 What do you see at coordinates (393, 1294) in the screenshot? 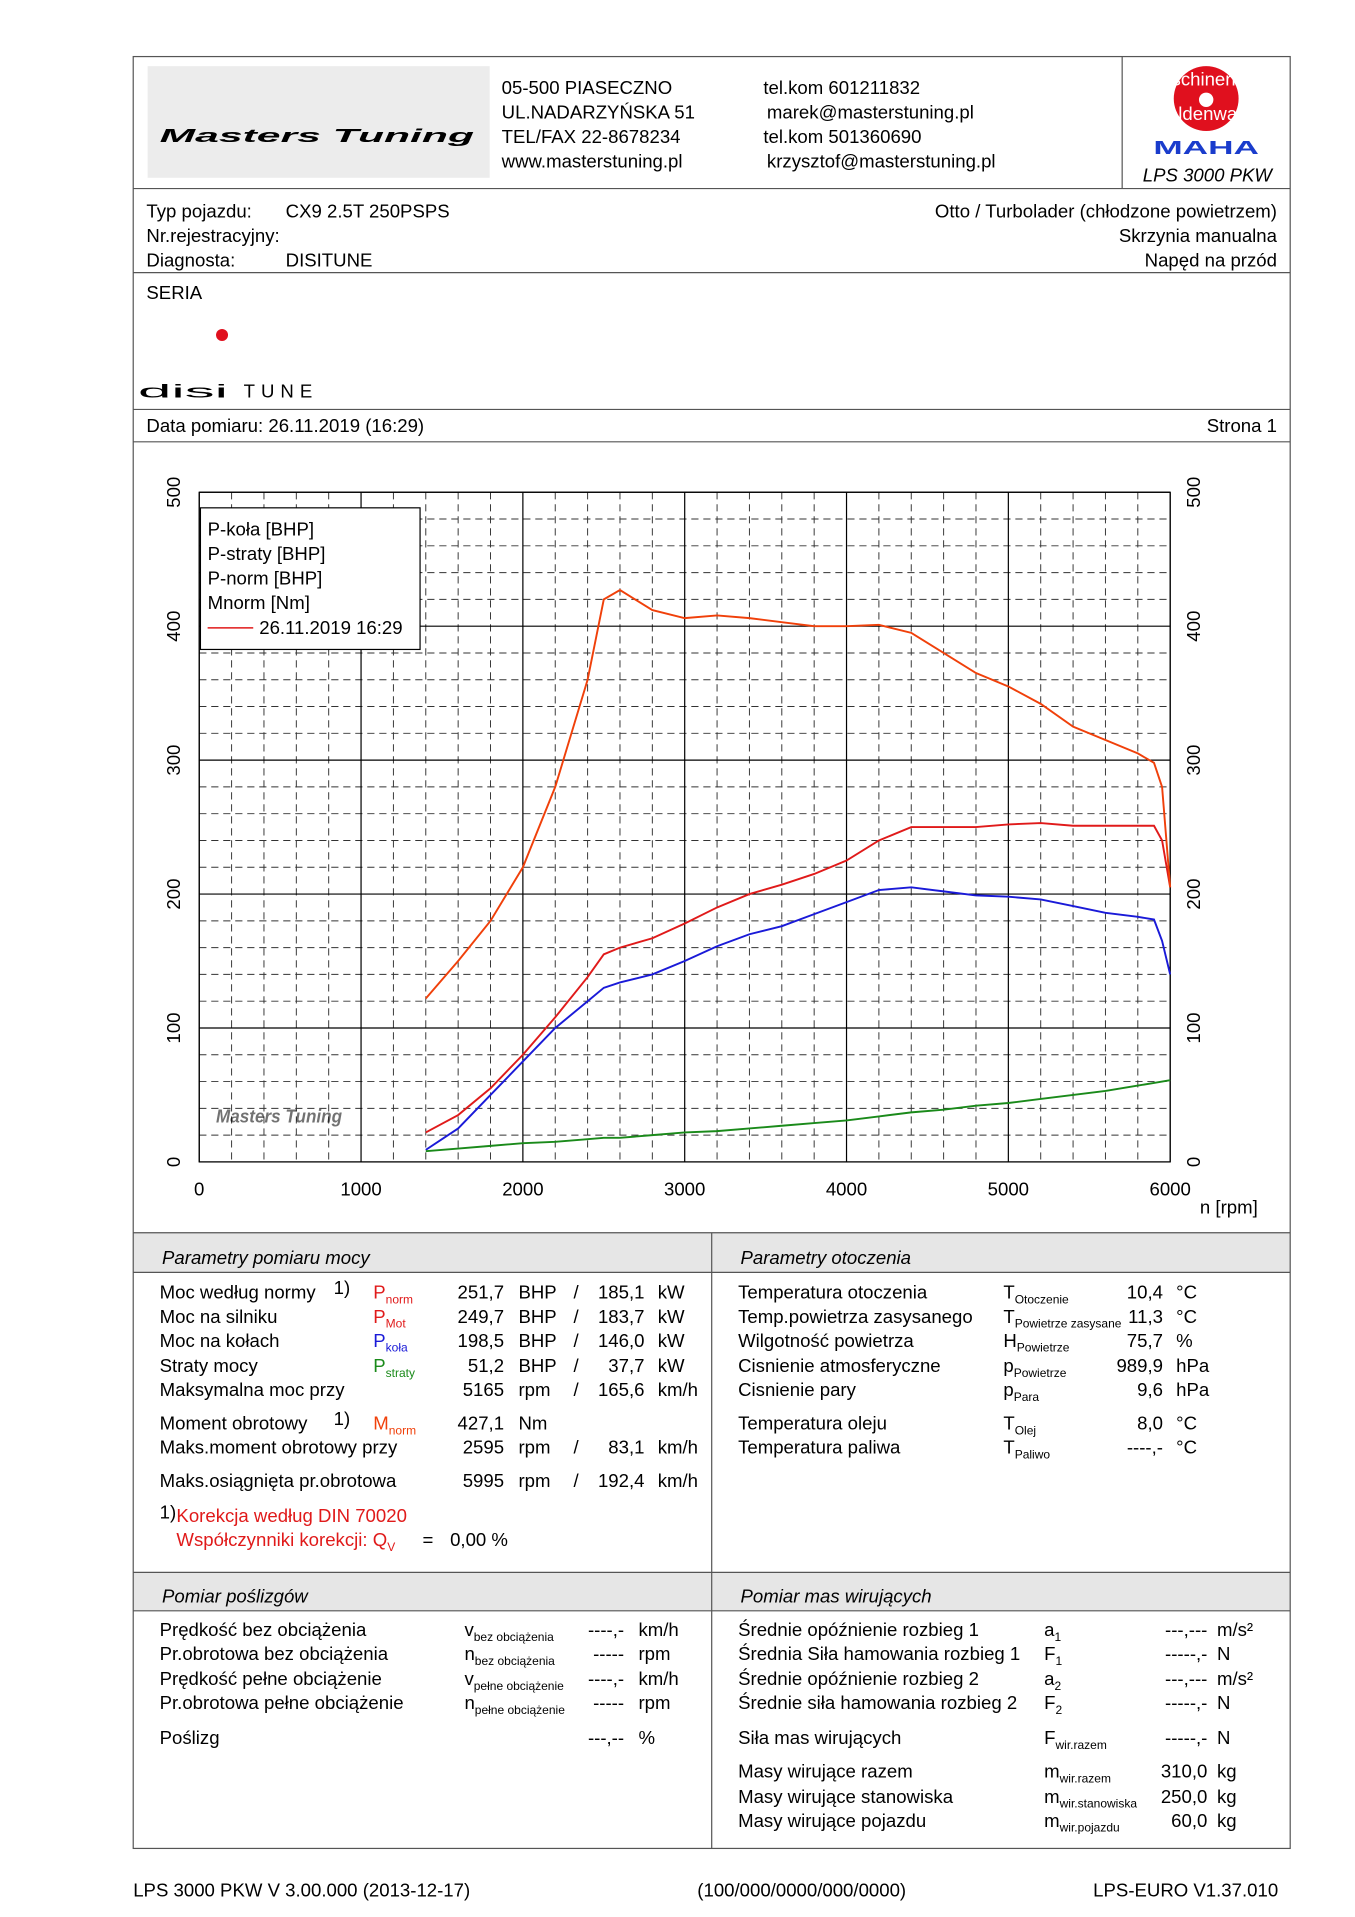
I see `symbol: Pnorm` at bounding box center [393, 1294].